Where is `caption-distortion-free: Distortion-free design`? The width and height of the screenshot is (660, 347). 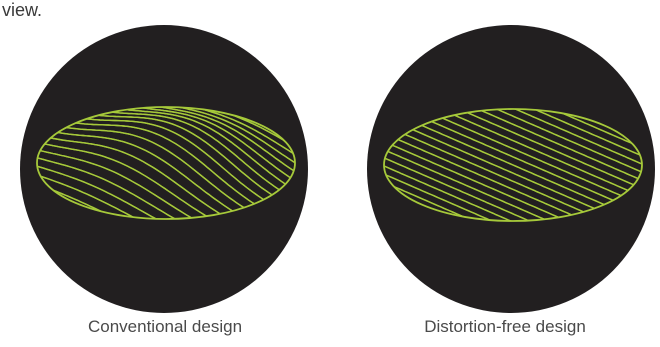
caption-distortion-free: Distortion-free design is located at coordinates (505, 326).